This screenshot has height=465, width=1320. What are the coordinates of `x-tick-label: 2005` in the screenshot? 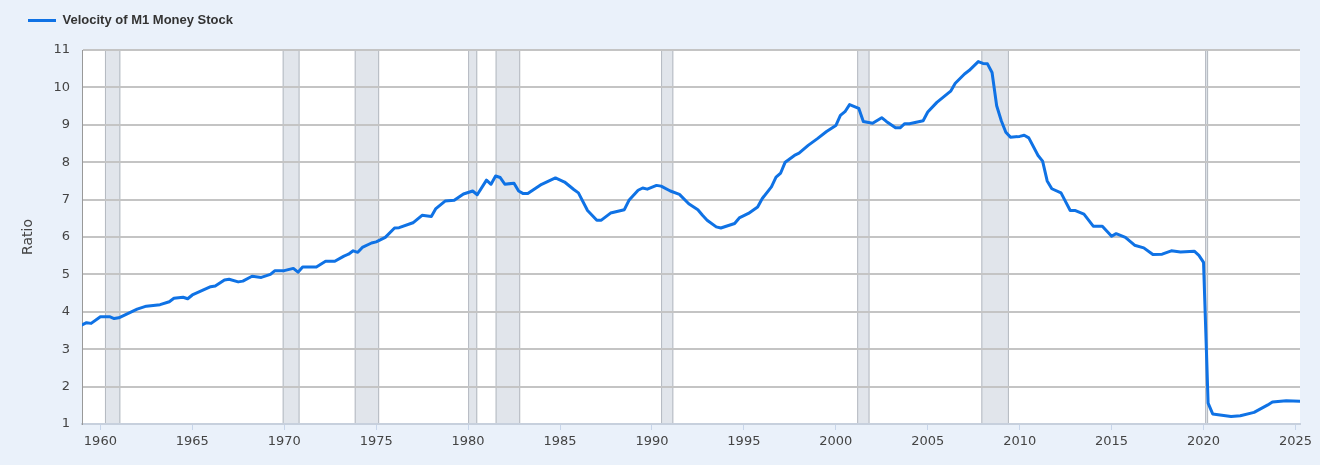 It's located at (928, 441).